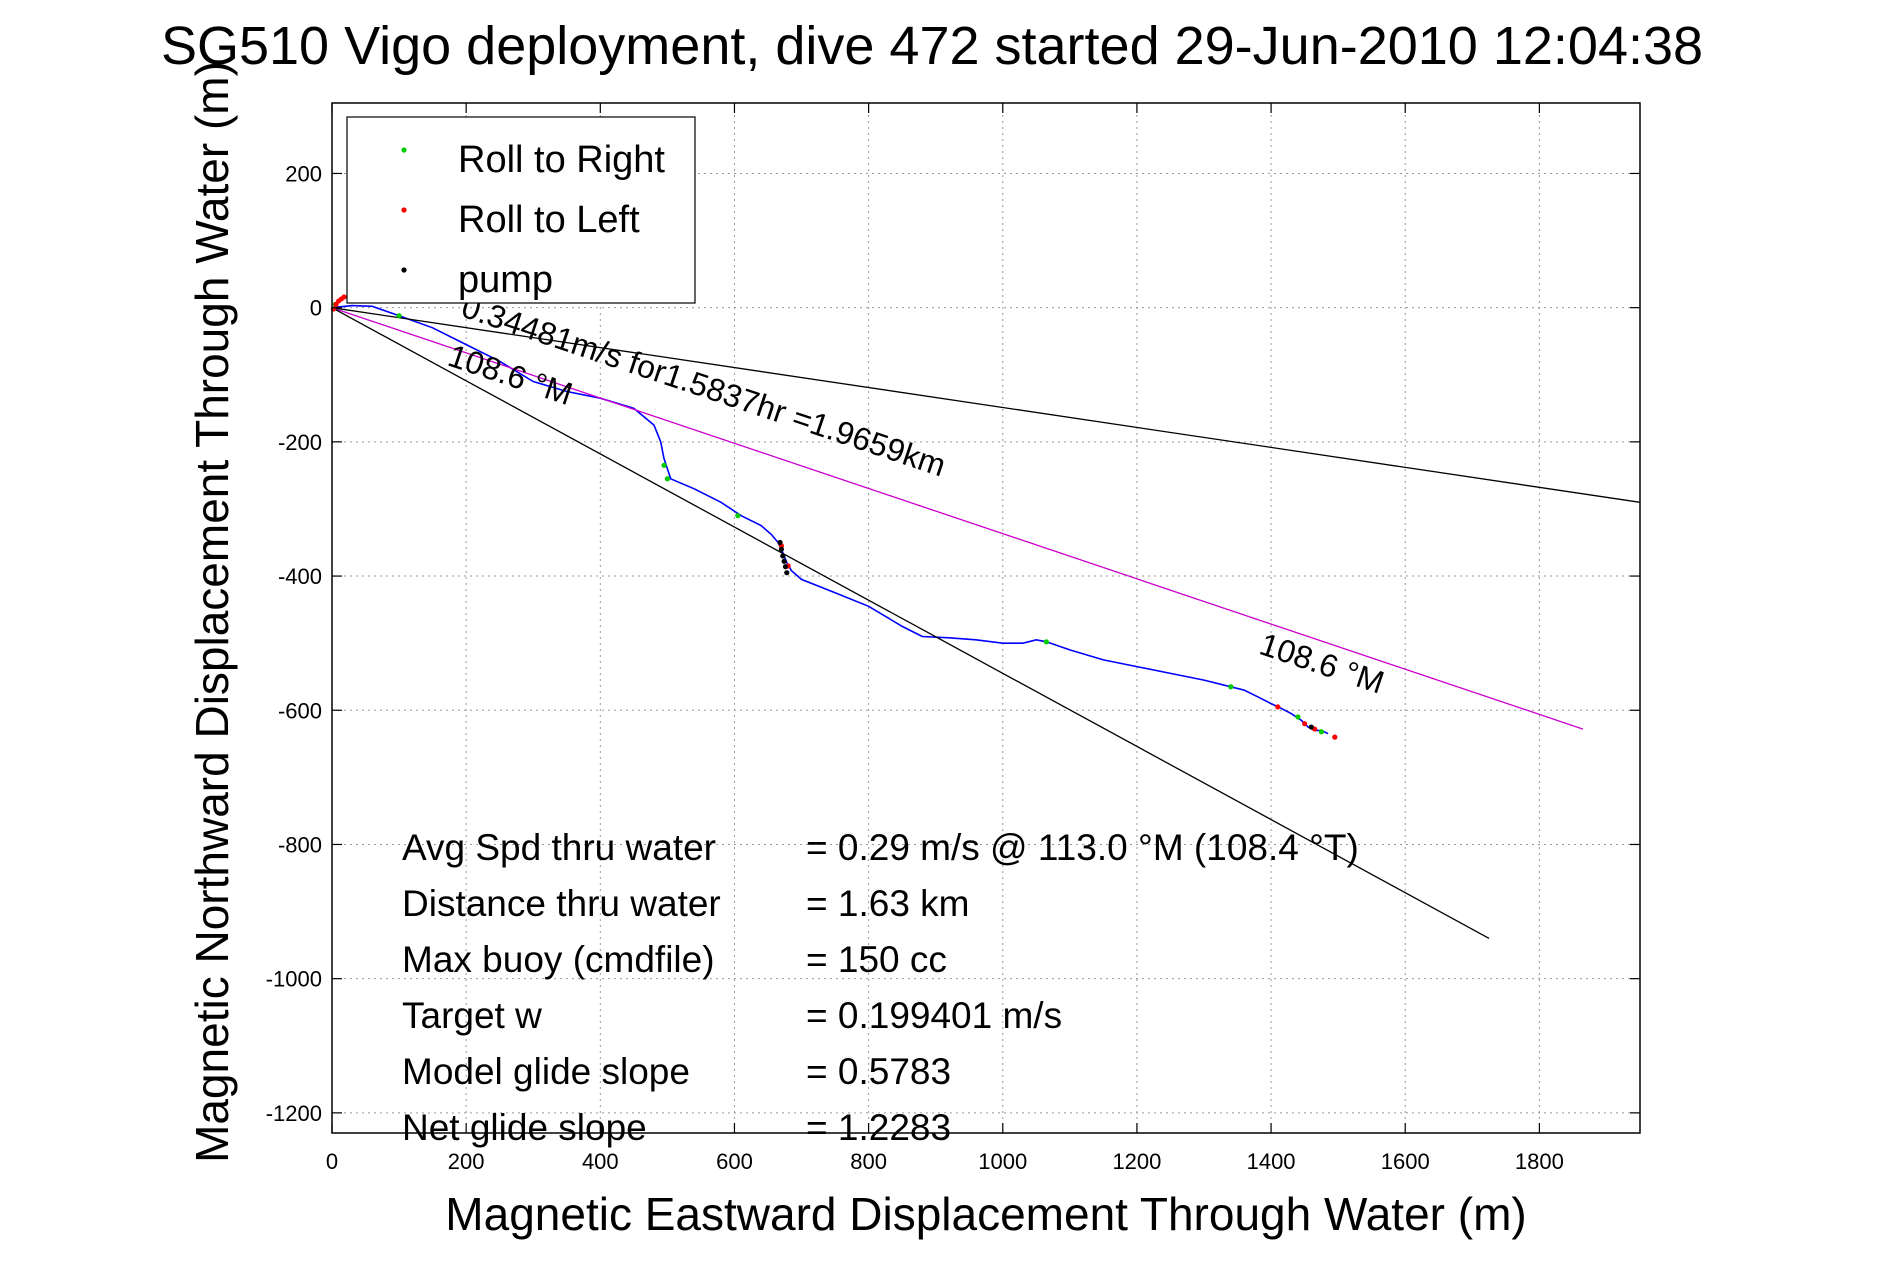 Image resolution: width=1891 pixels, height=1262 pixels. What do you see at coordinates (294, 979) in the screenshot?
I see `y-tick-label: -1000` at bounding box center [294, 979].